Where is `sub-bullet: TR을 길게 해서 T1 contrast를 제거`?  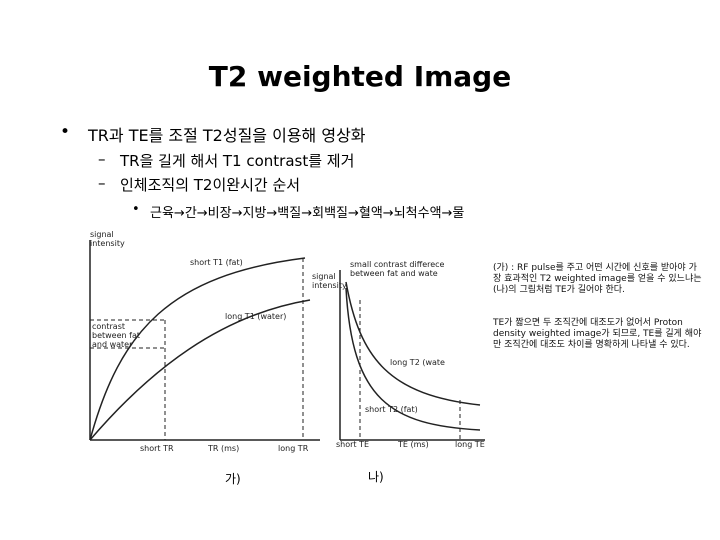 sub-bullet: TR을 길게 해서 T1 contrast를 제거 is located at coordinates (237, 161).